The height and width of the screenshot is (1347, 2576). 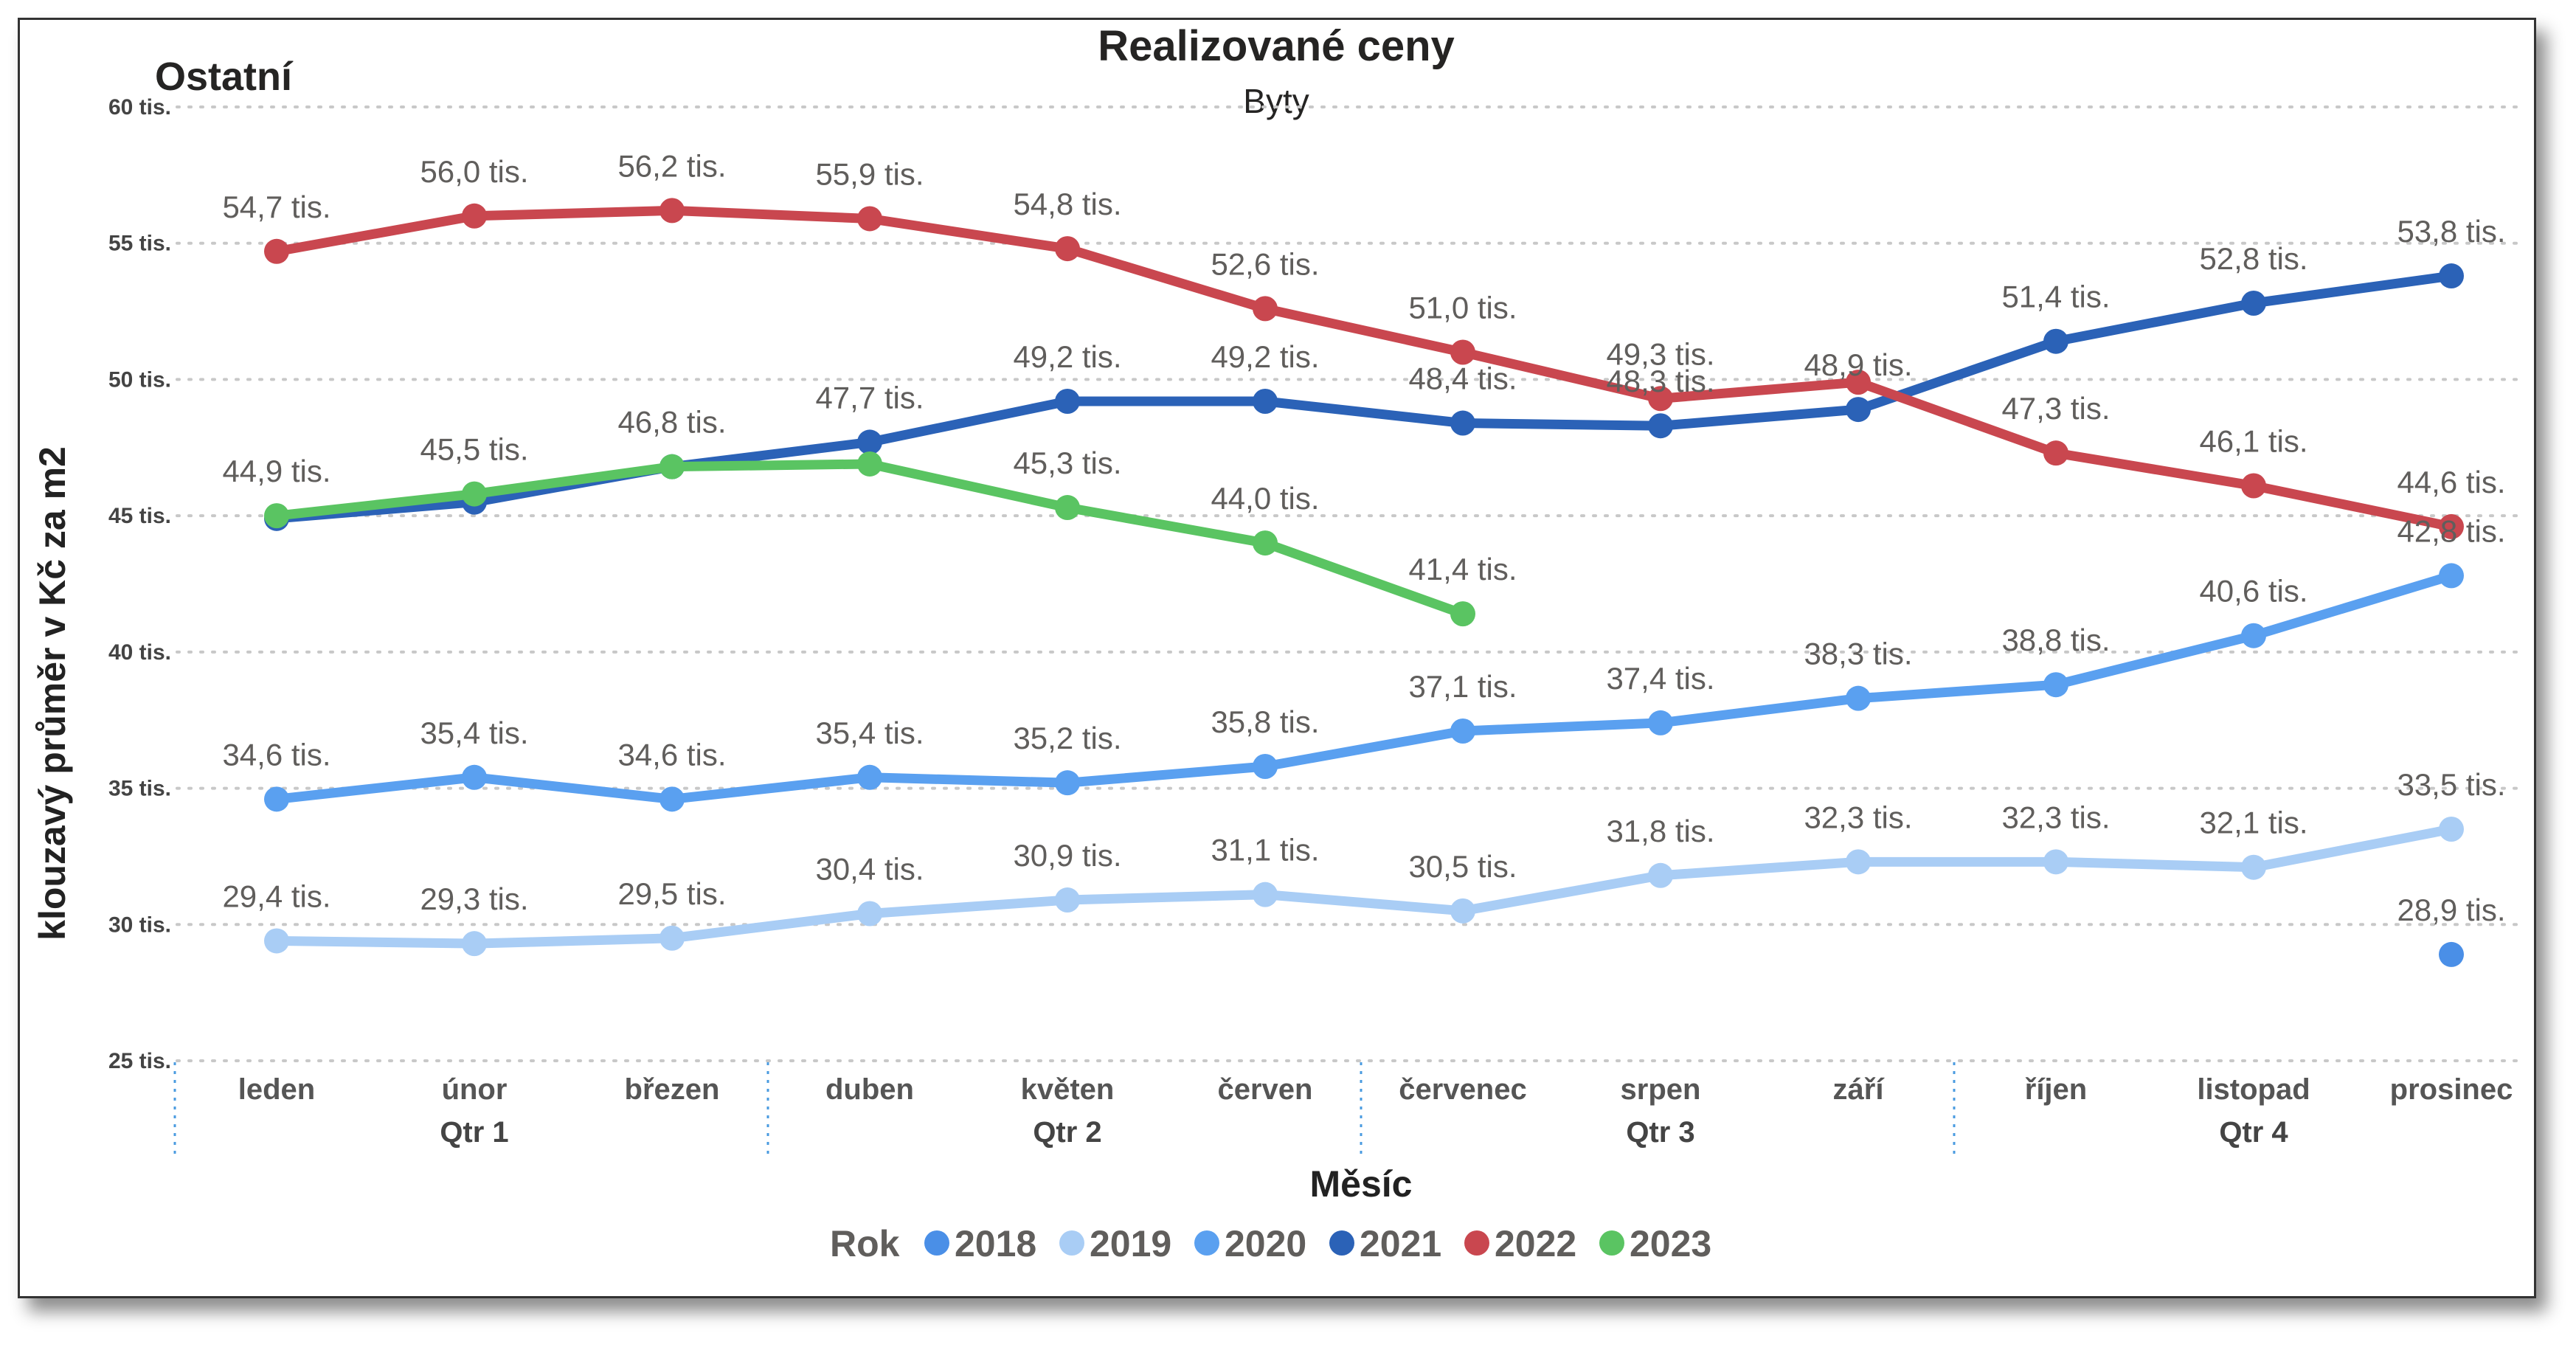 What do you see at coordinates (2451, 910) in the screenshot?
I see `data-label-2018: 28,9 tis.` at bounding box center [2451, 910].